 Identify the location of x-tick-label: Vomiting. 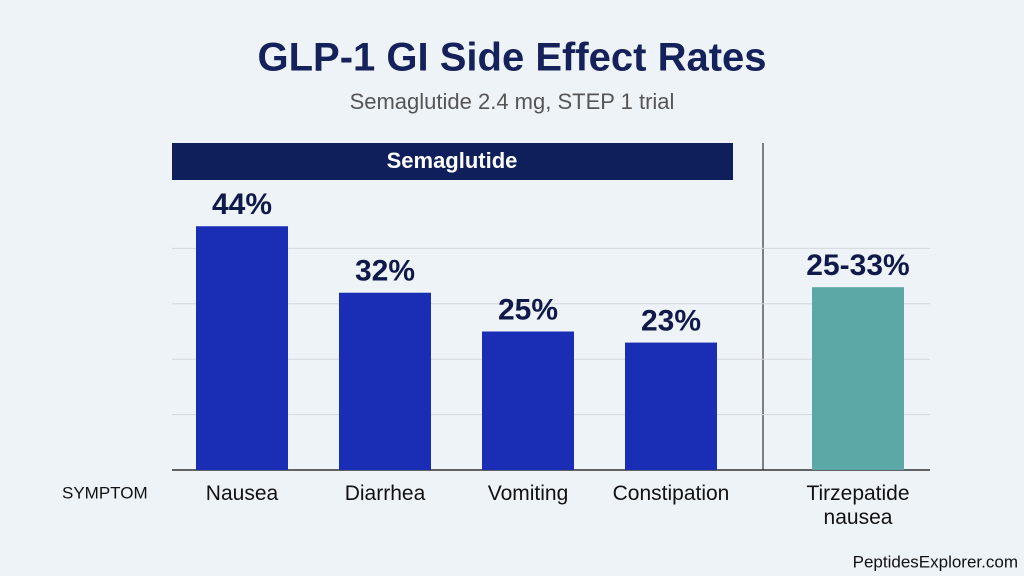
(528, 493).